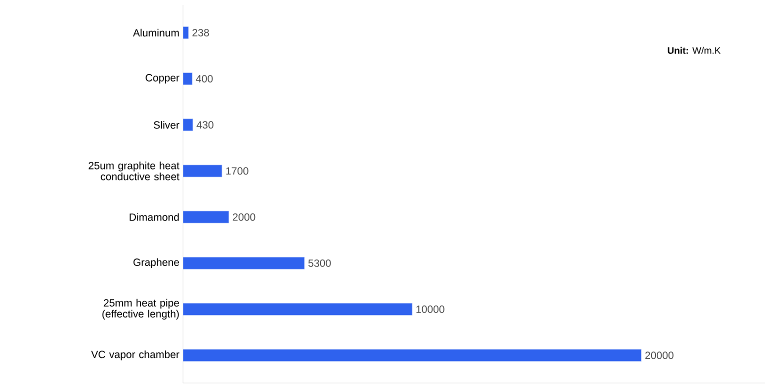 The image size is (768, 388). I want to click on y-tick-label: VC vapor chamber, so click(135, 355).